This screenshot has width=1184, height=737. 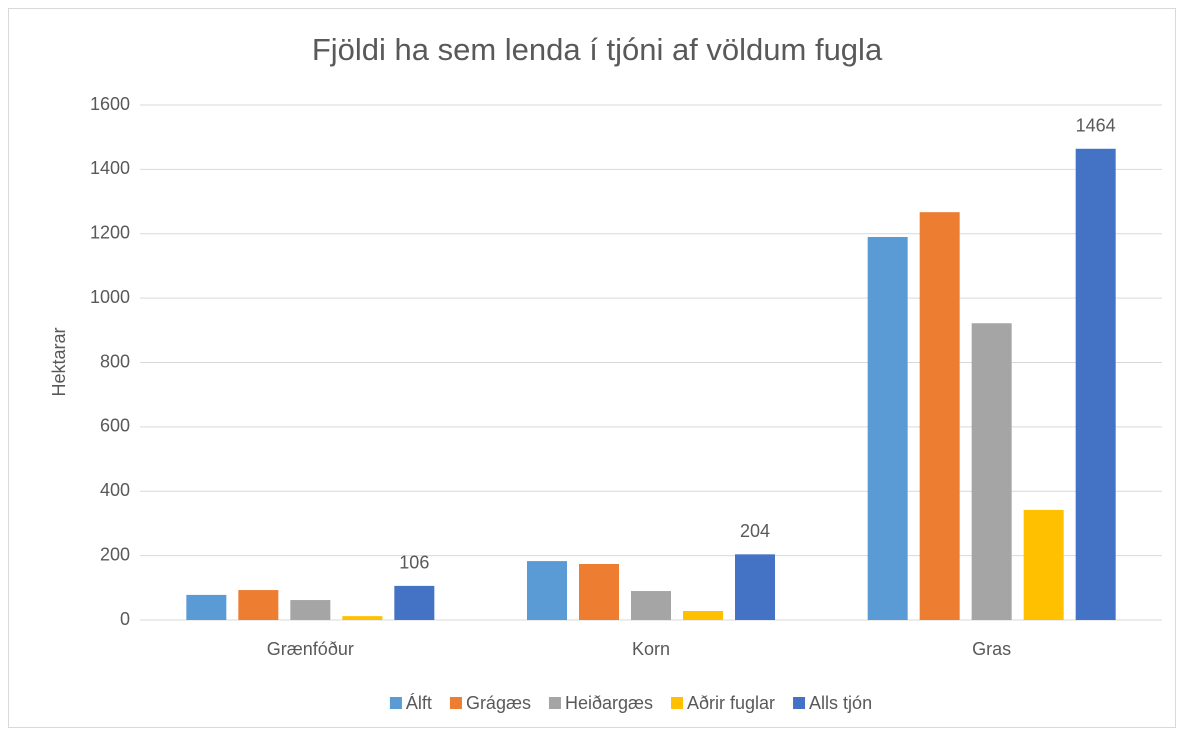 I want to click on y-tick-label: 0, so click(x=125, y=619).